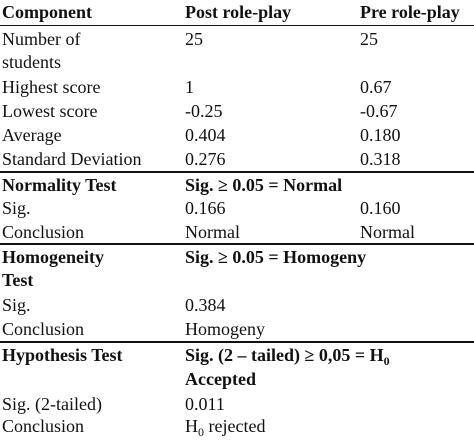  What do you see at coordinates (205, 404) in the screenshot?
I see `hypothesis-sig-value: 0.011` at bounding box center [205, 404].